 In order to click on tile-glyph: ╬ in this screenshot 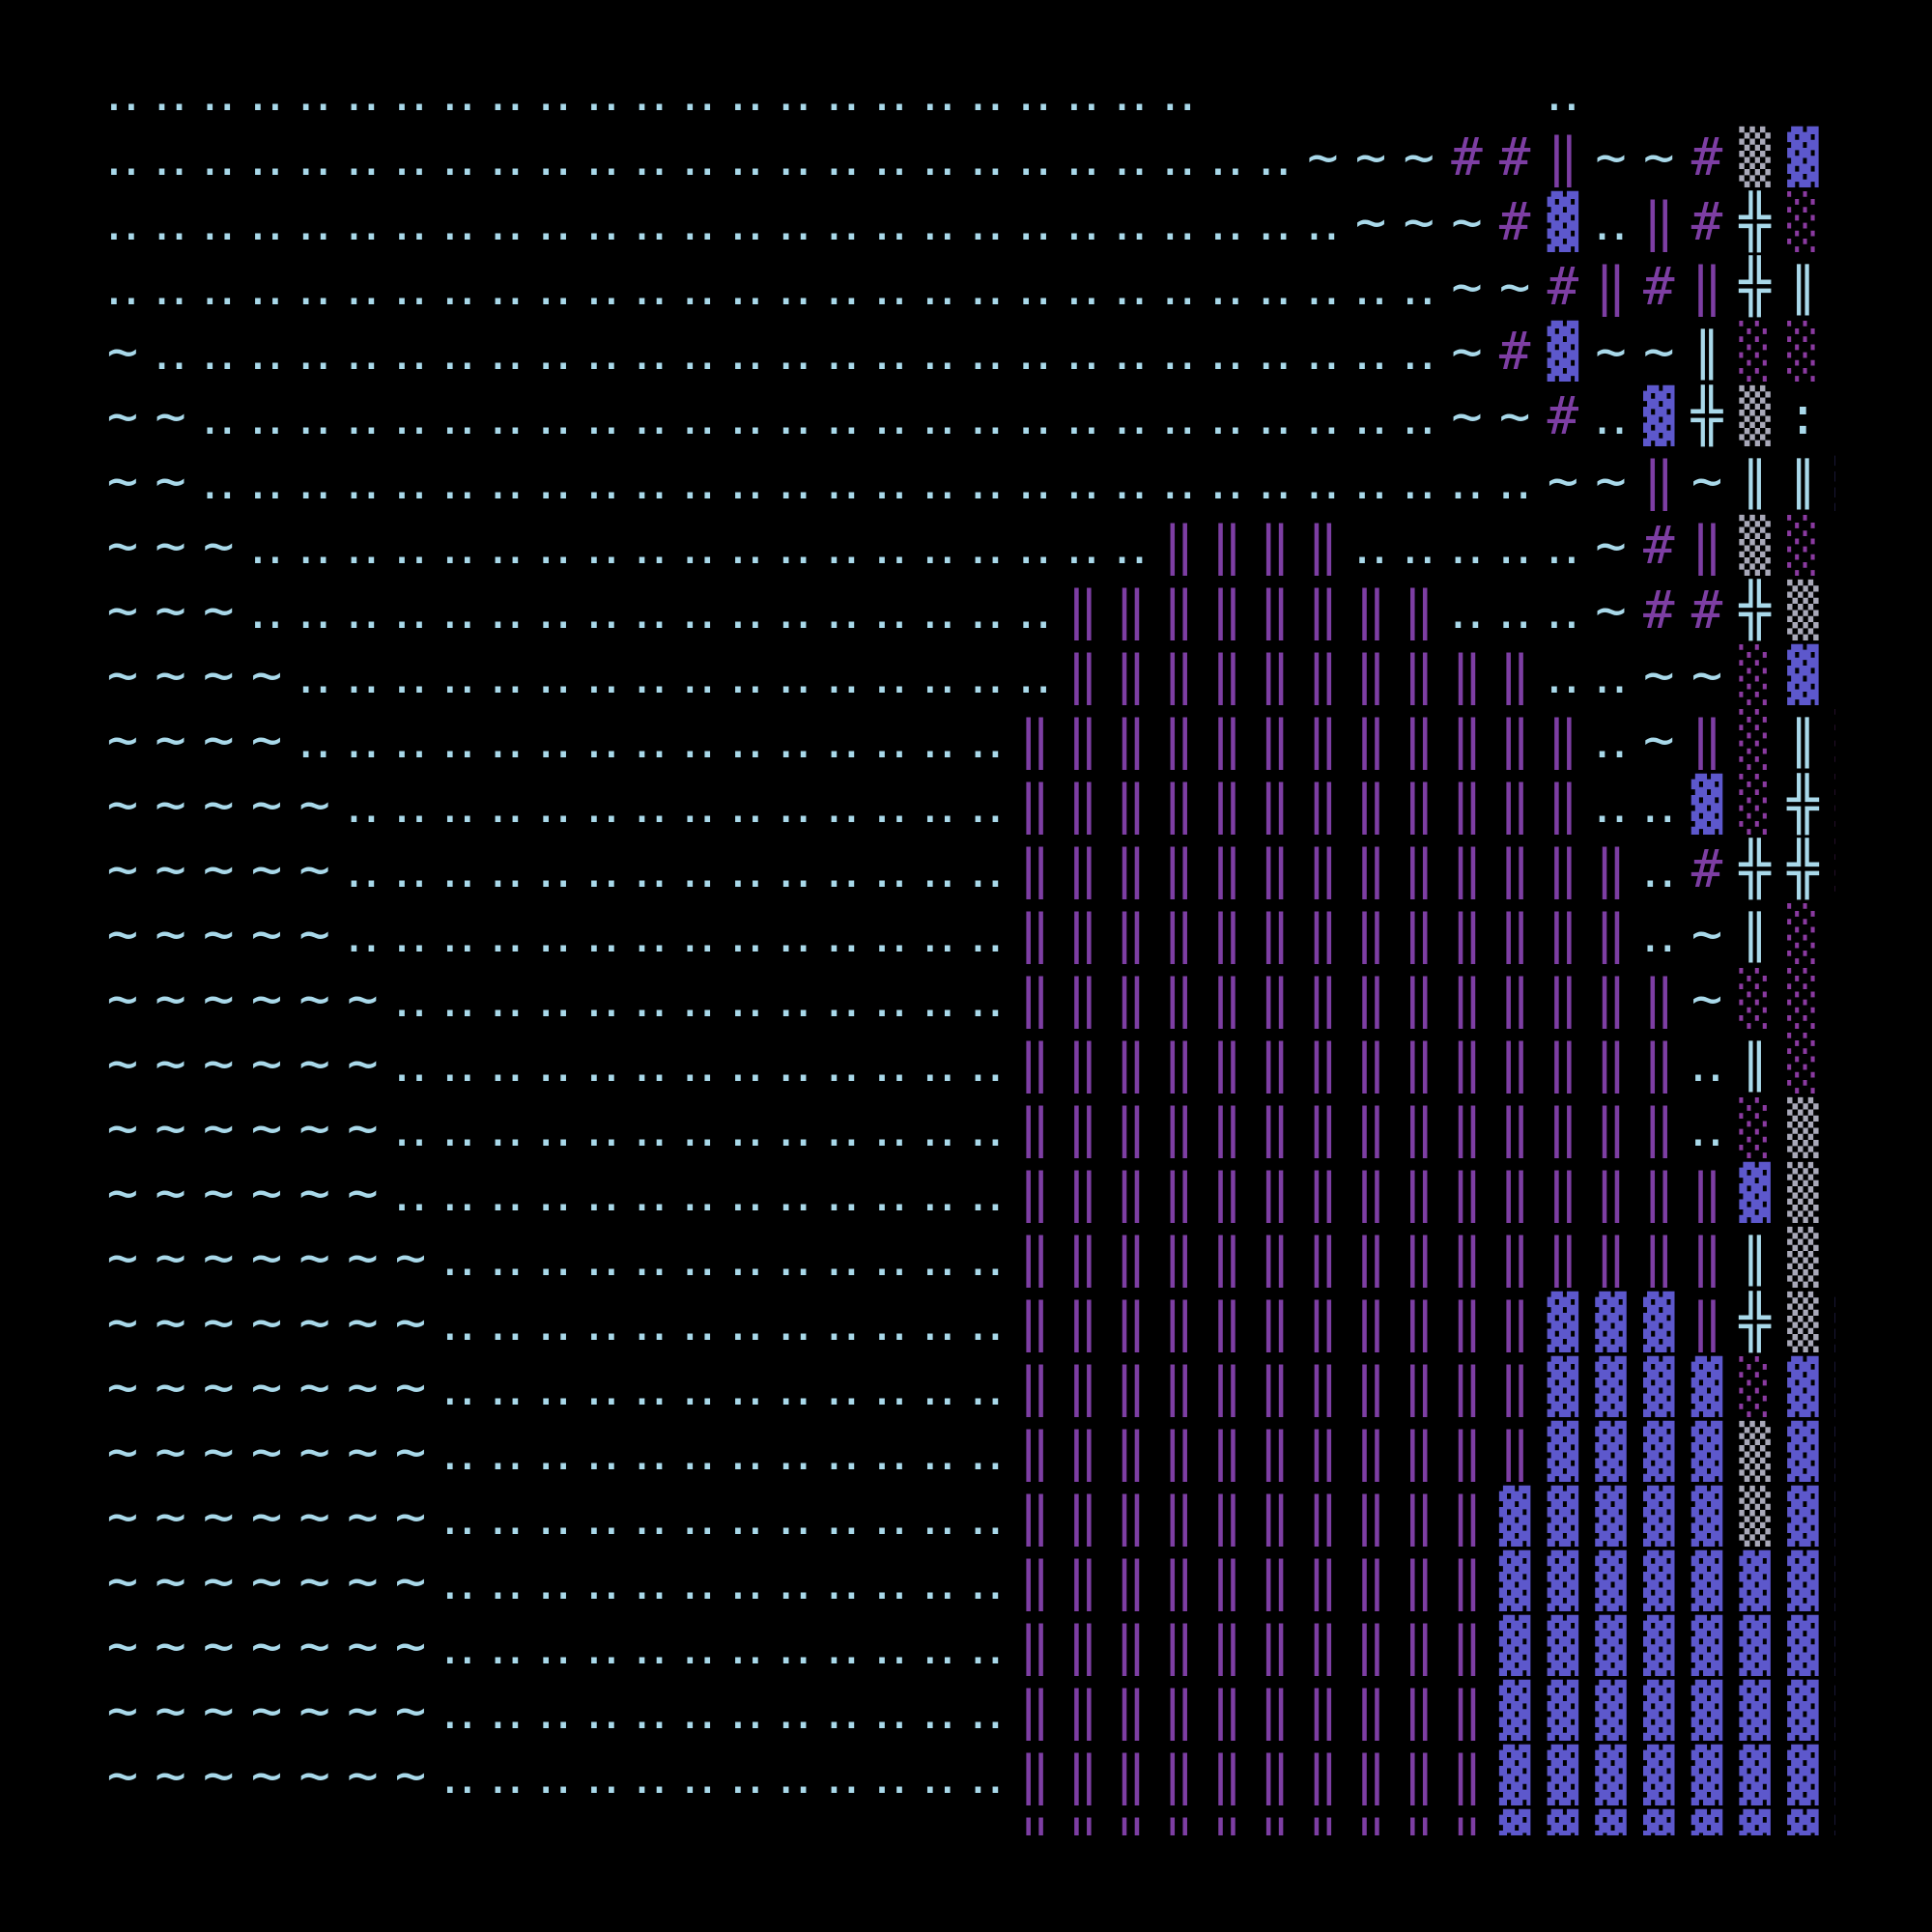, I will do `click(1754, 1322)`.